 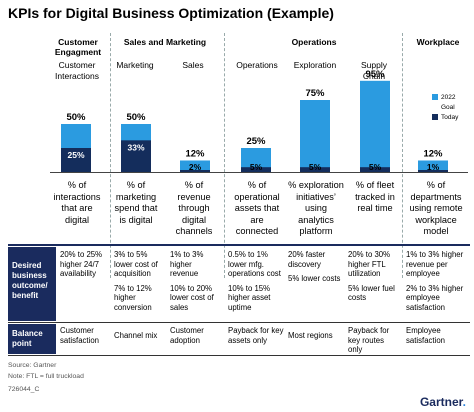 I want to click on kpi-description: % of interactions that are digital, so click(x=77, y=202).